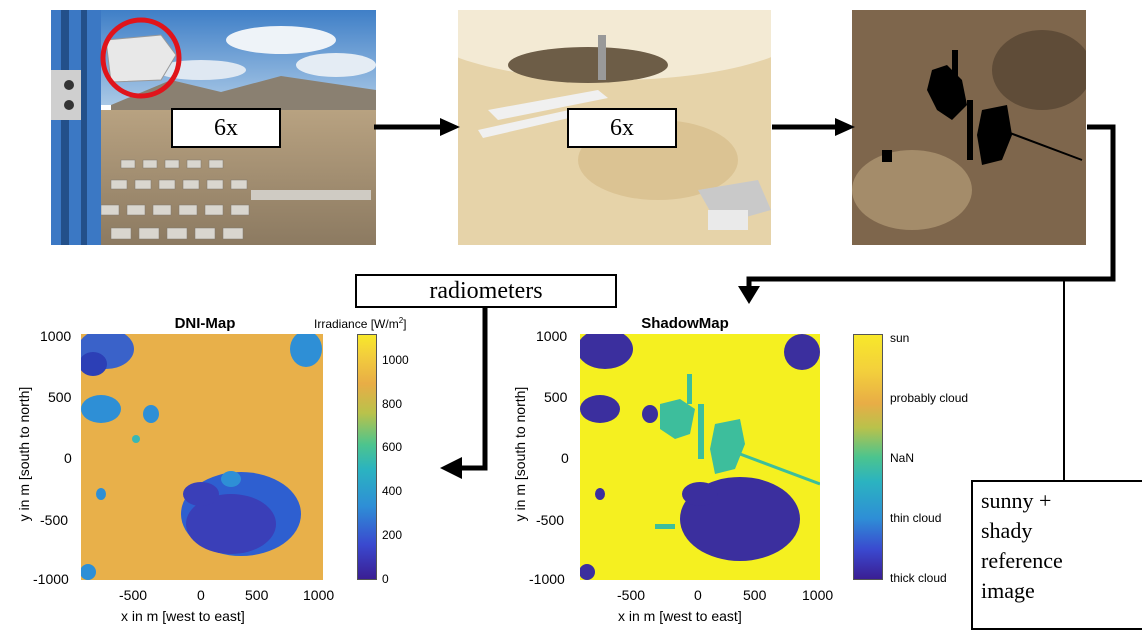 Image resolution: width=1142 pixels, height=630 pixels. I want to click on dni-cbtick-400: 400, so click(392, 491).